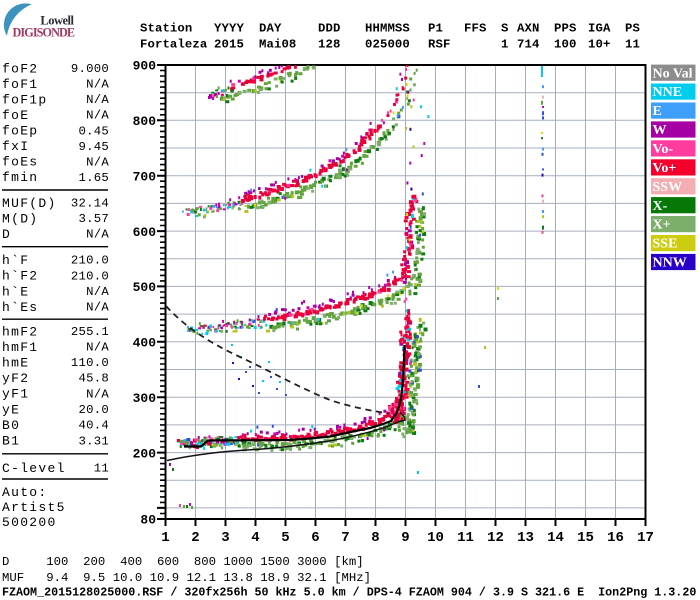 This screenshot has width=700, height=600. Describe the element at coordinates (93, 379) in the screenshot. I see `svg-text: 45.8` at that location.